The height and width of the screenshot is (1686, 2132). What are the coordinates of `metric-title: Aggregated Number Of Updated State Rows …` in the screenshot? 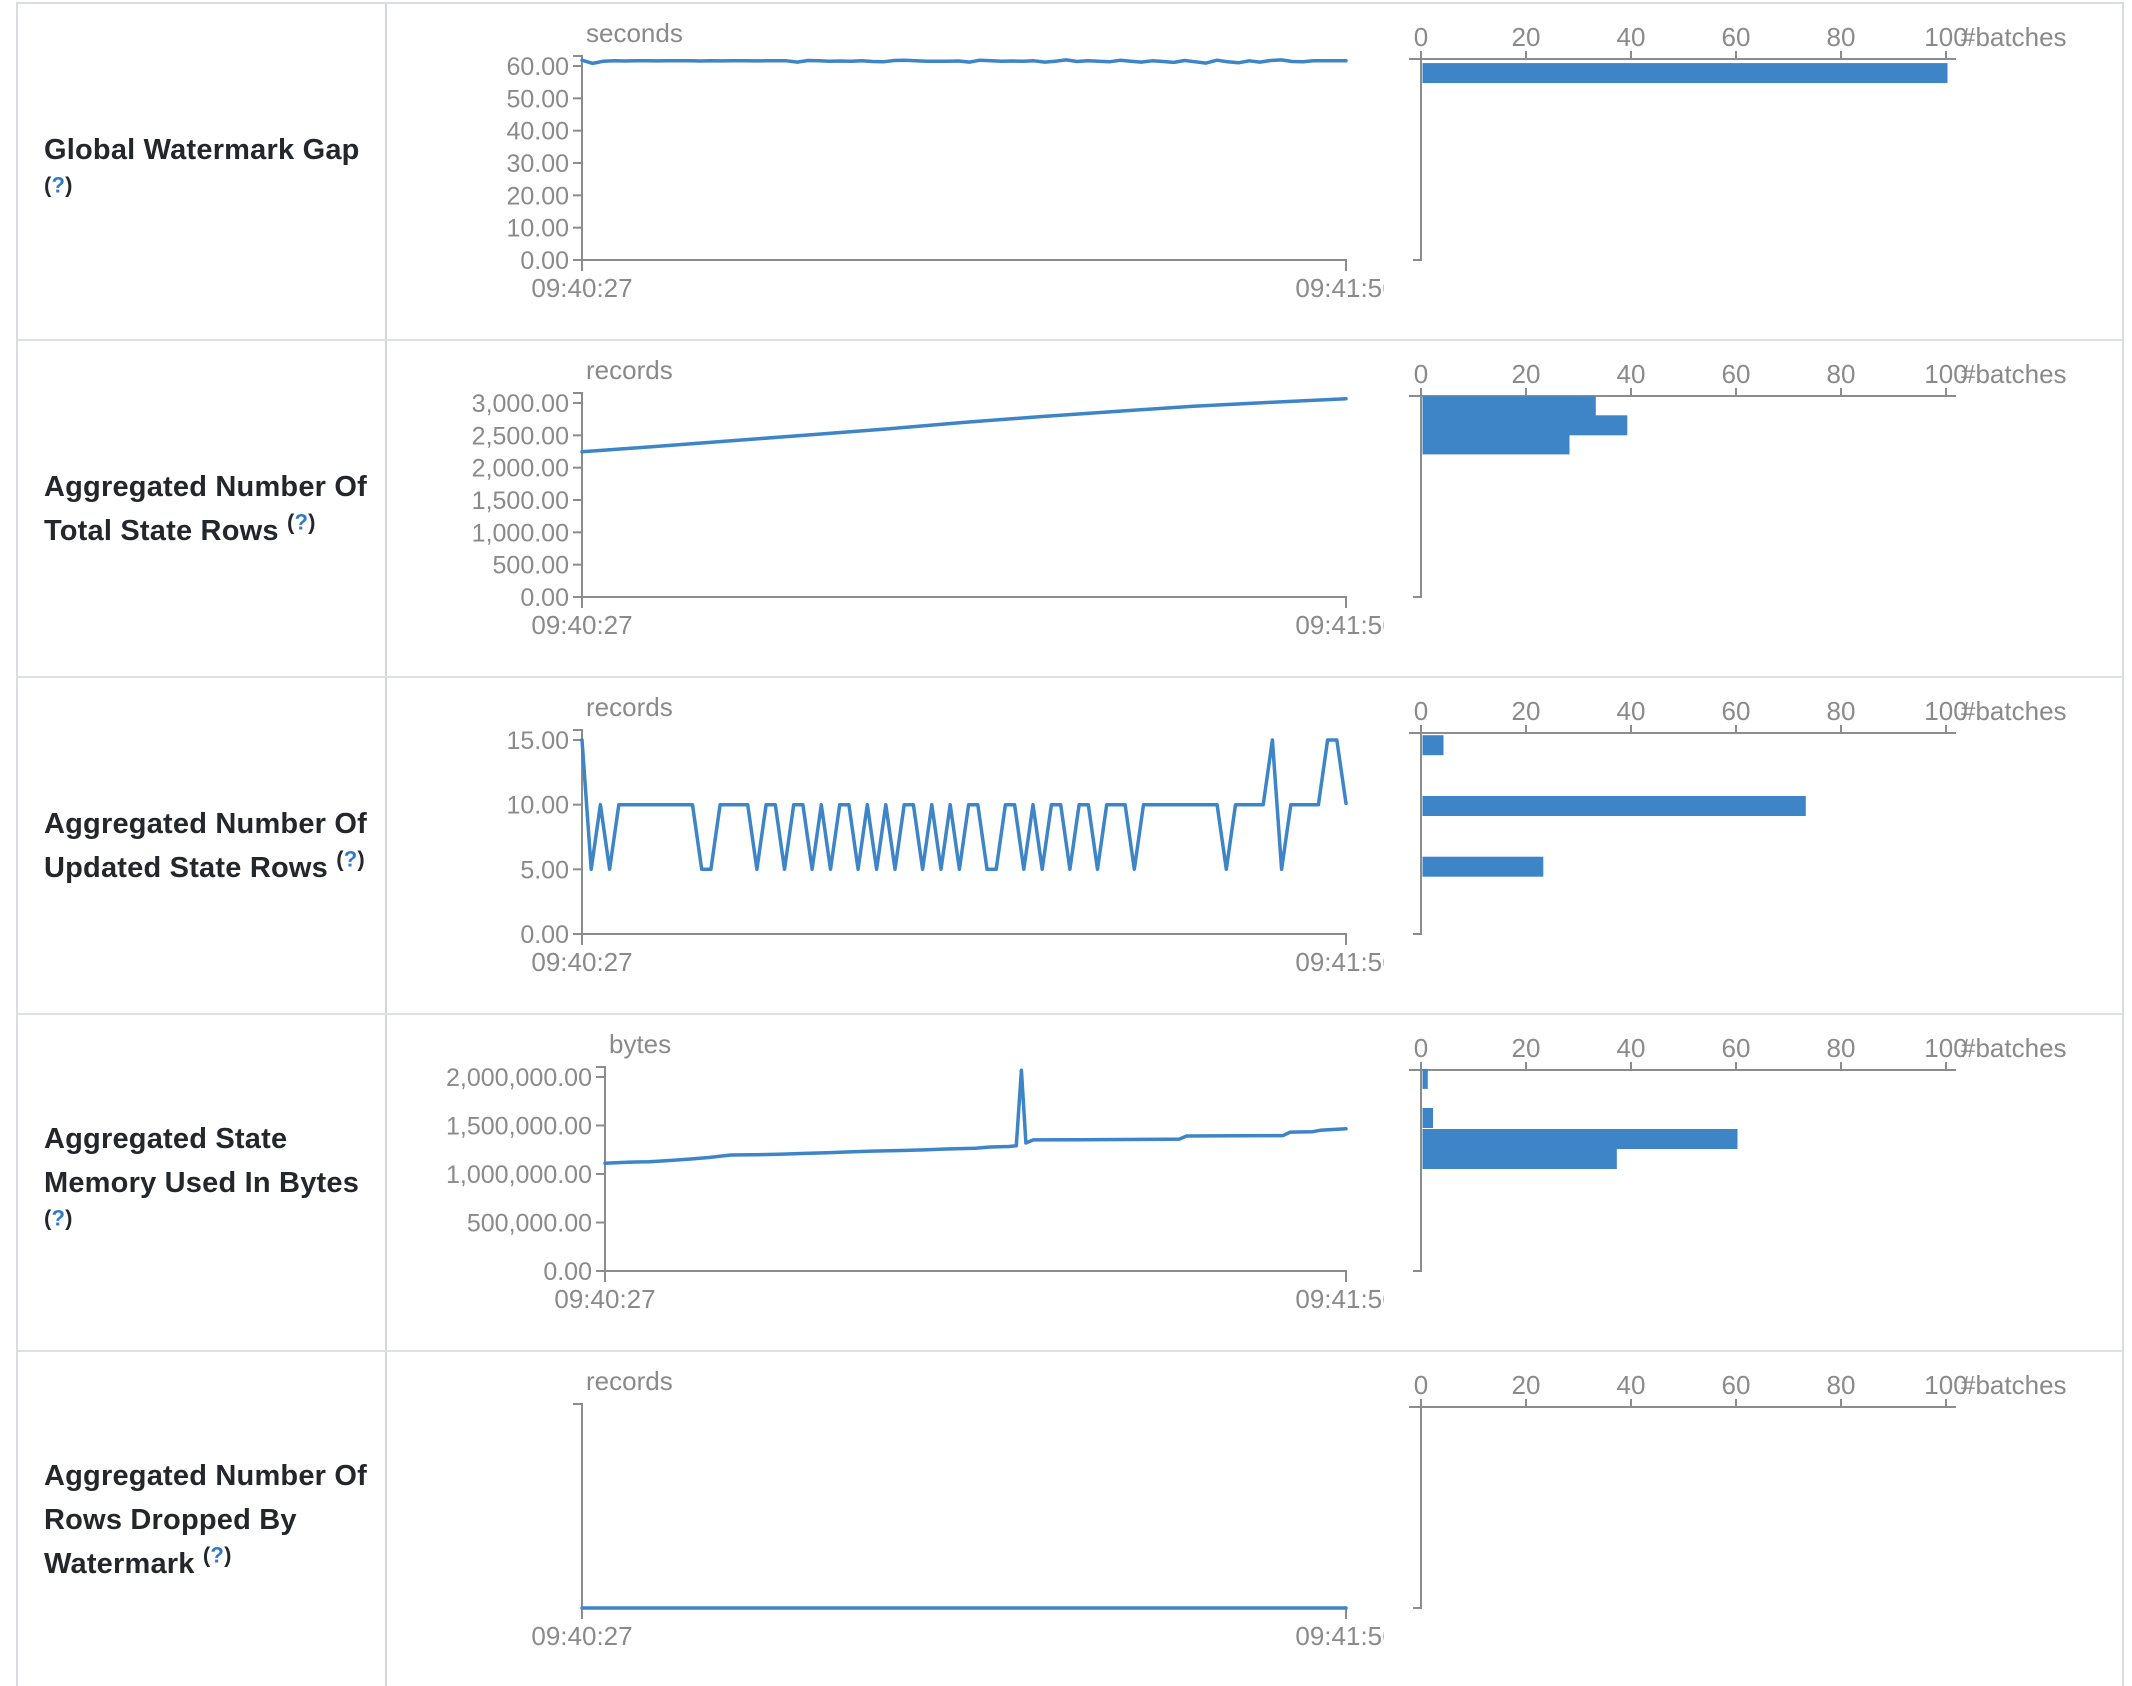 It's located at (208, 846).